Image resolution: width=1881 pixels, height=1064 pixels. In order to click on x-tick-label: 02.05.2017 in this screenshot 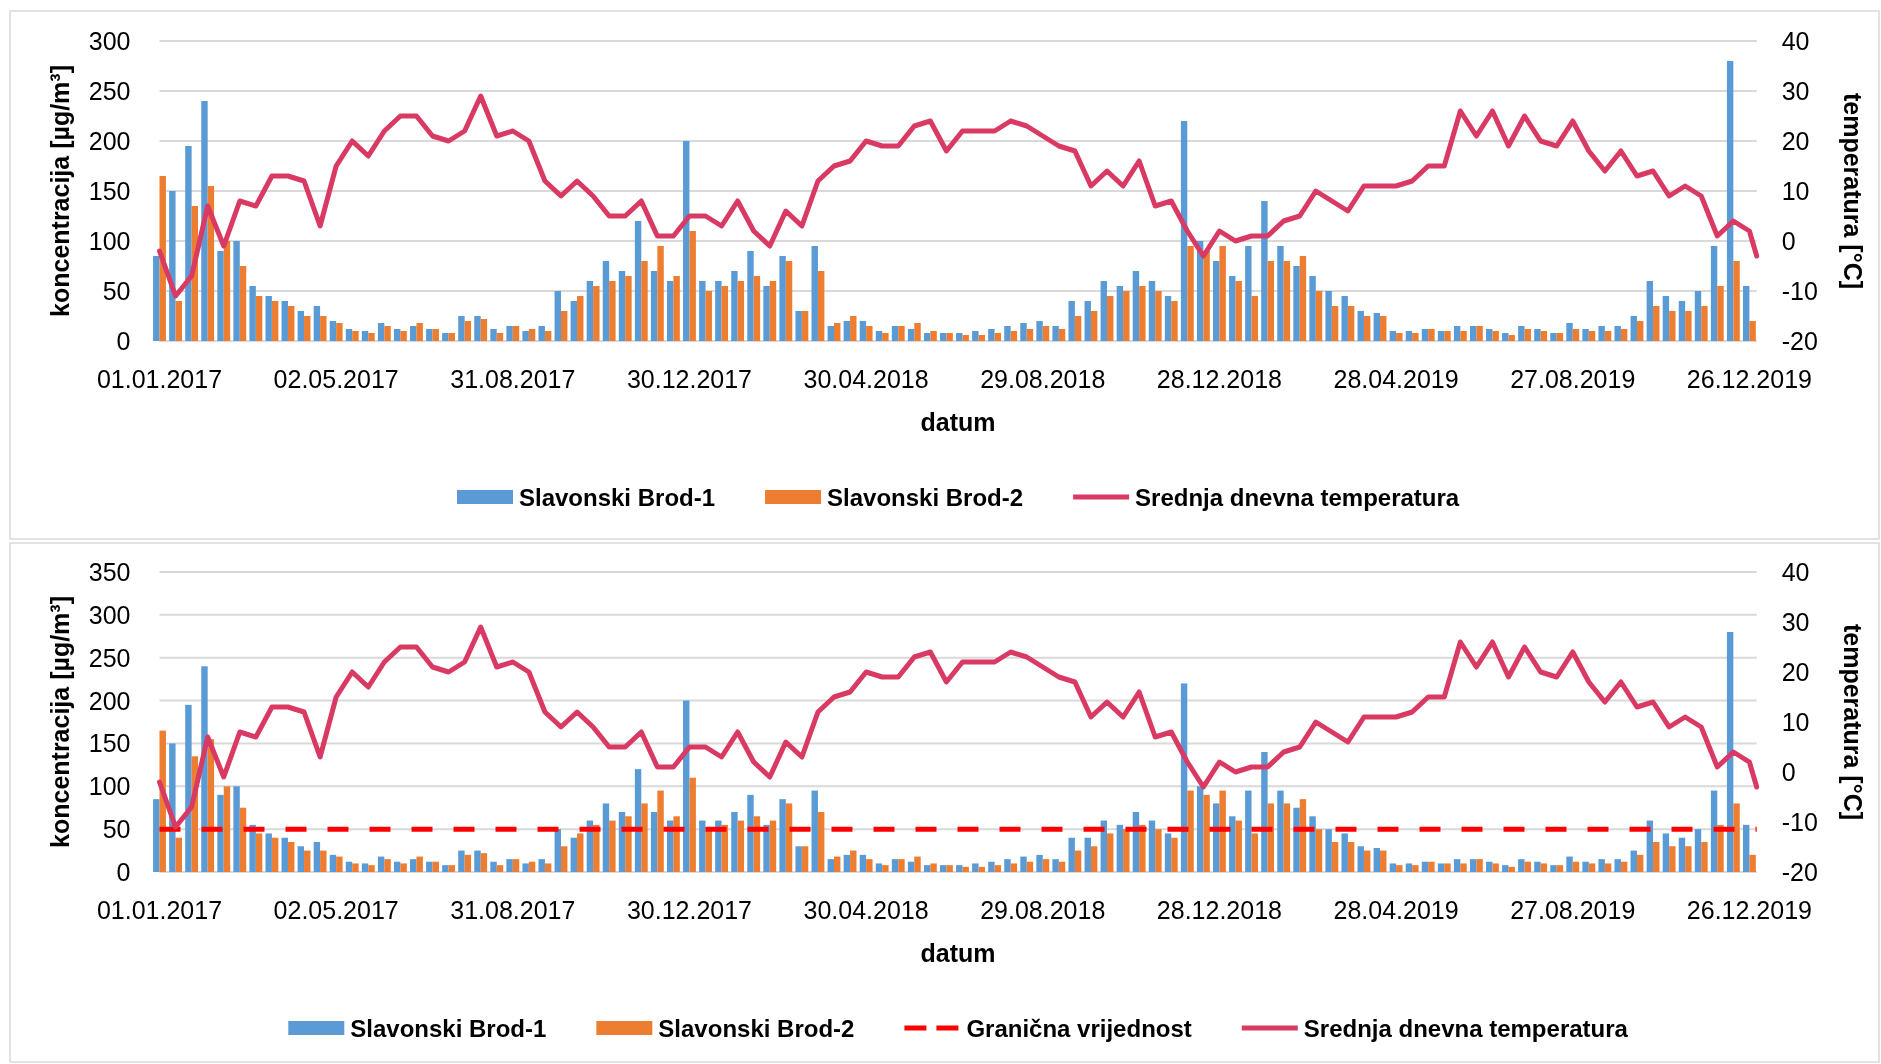, I will do `click(336, 910)`.